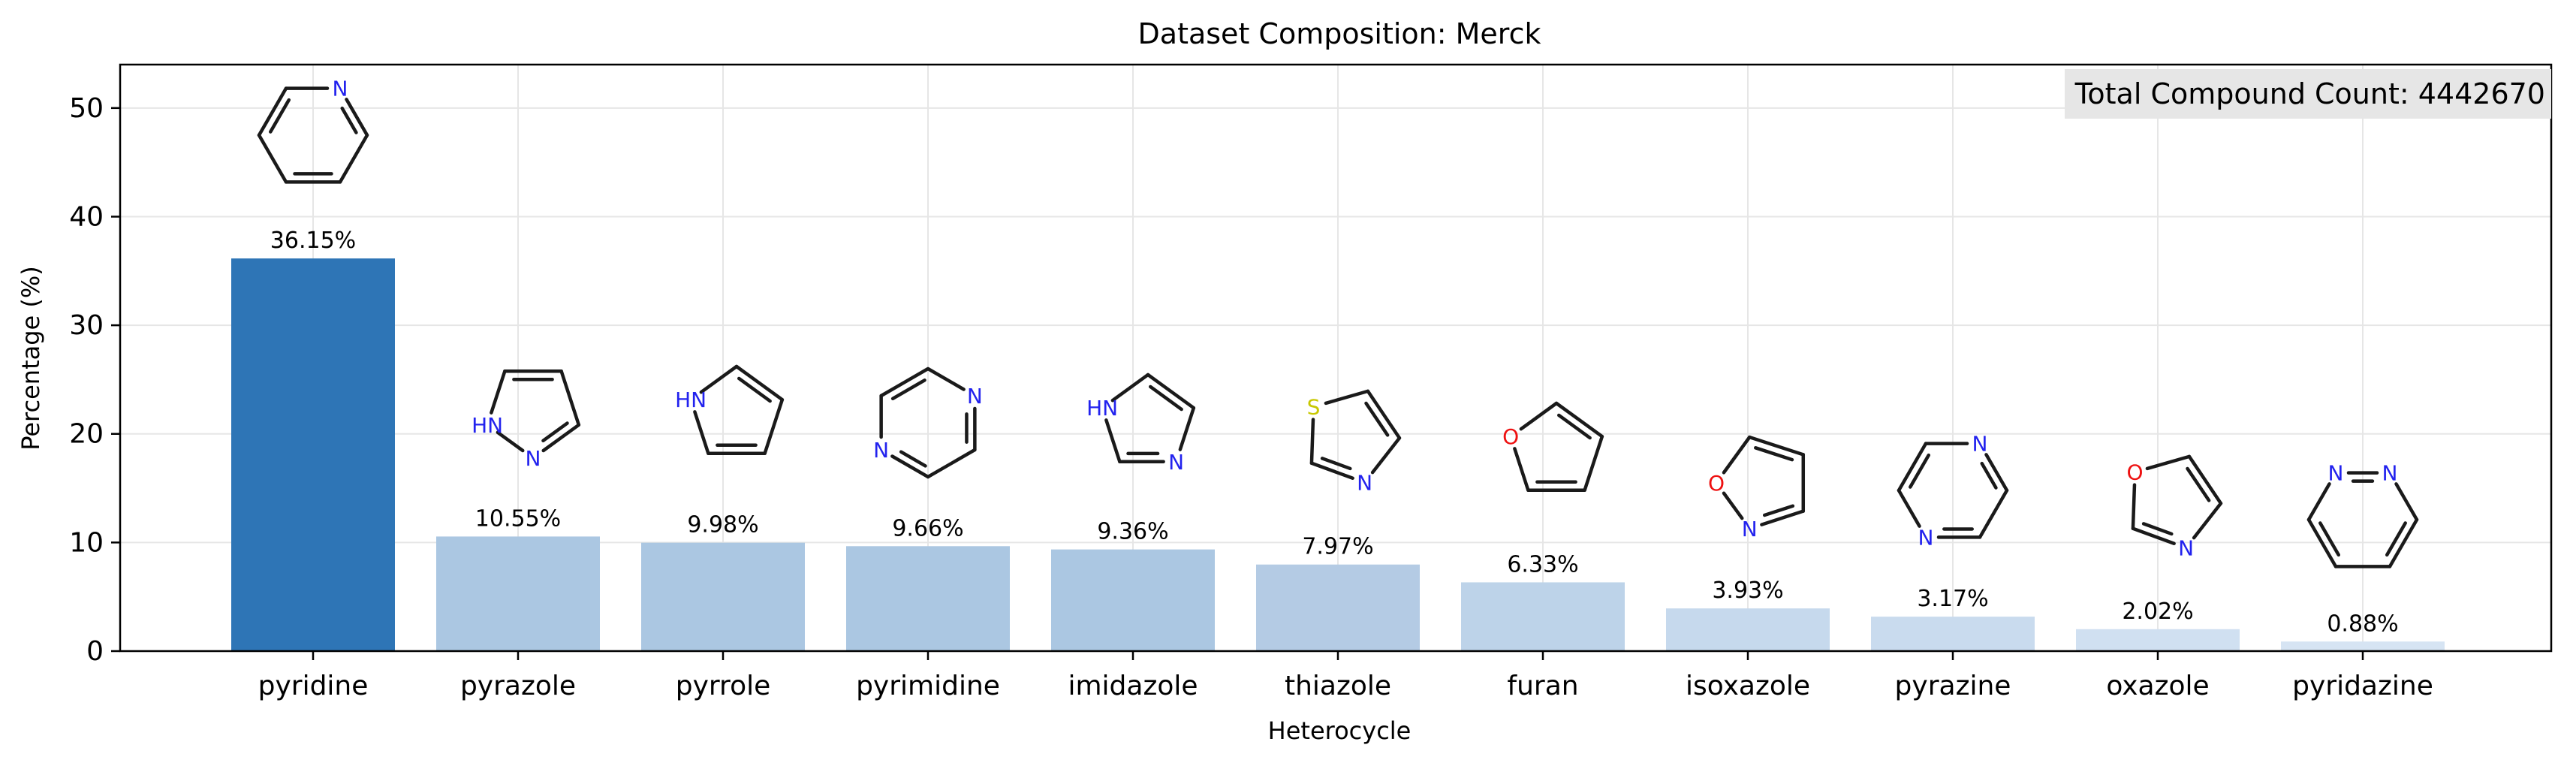 This screenshot has width=2576, height=769. I want to click on value-label-oxazole: 2.02%, so click(2157, 612).